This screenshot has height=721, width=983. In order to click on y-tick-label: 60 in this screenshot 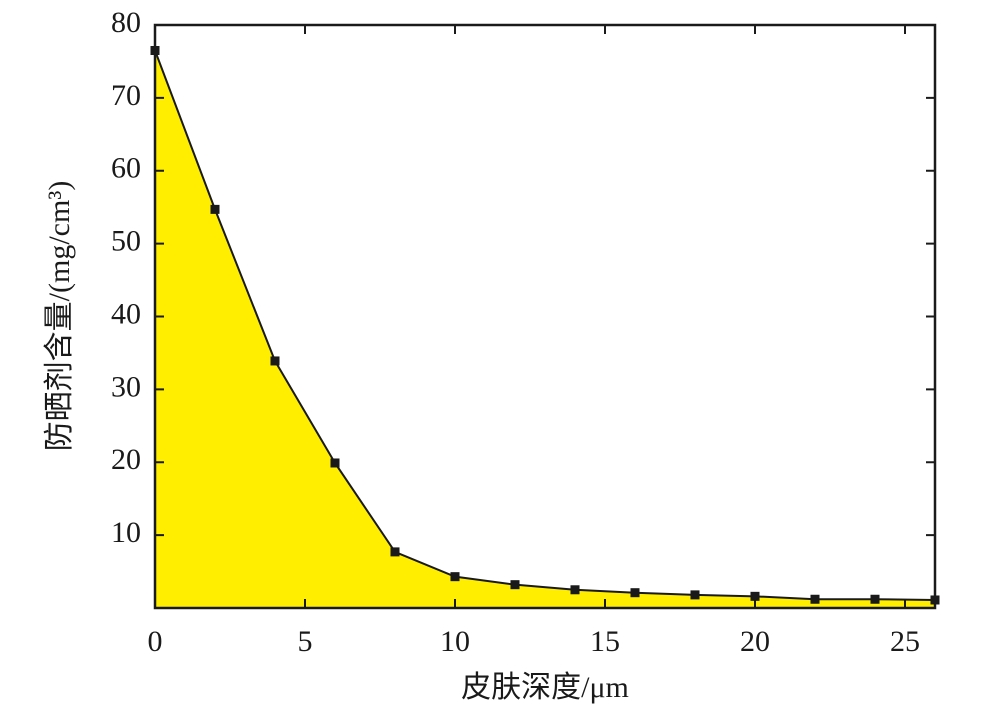, I will do `click(126, 168)`.